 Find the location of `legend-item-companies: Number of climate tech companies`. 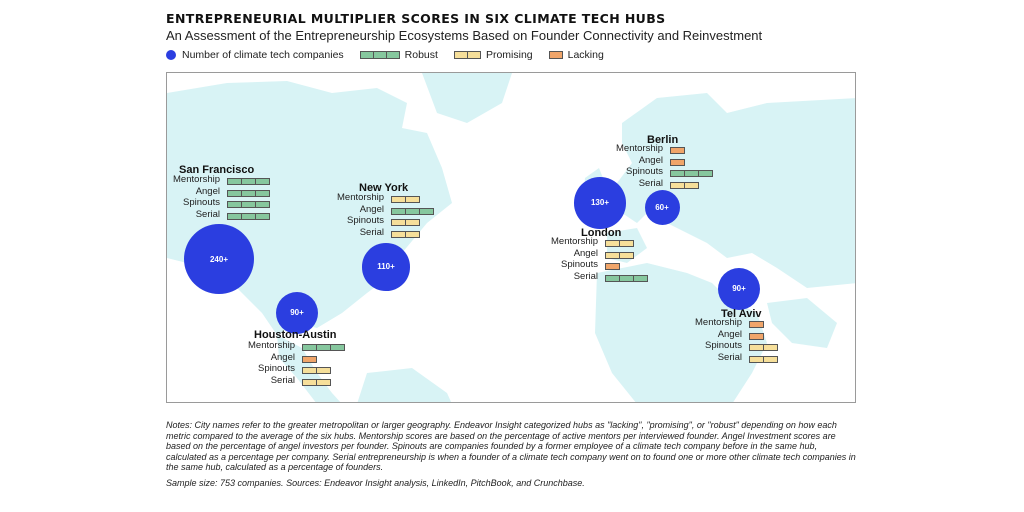

legend-item-companies: Number of climate tech companies is located at coordinates (255, 55).